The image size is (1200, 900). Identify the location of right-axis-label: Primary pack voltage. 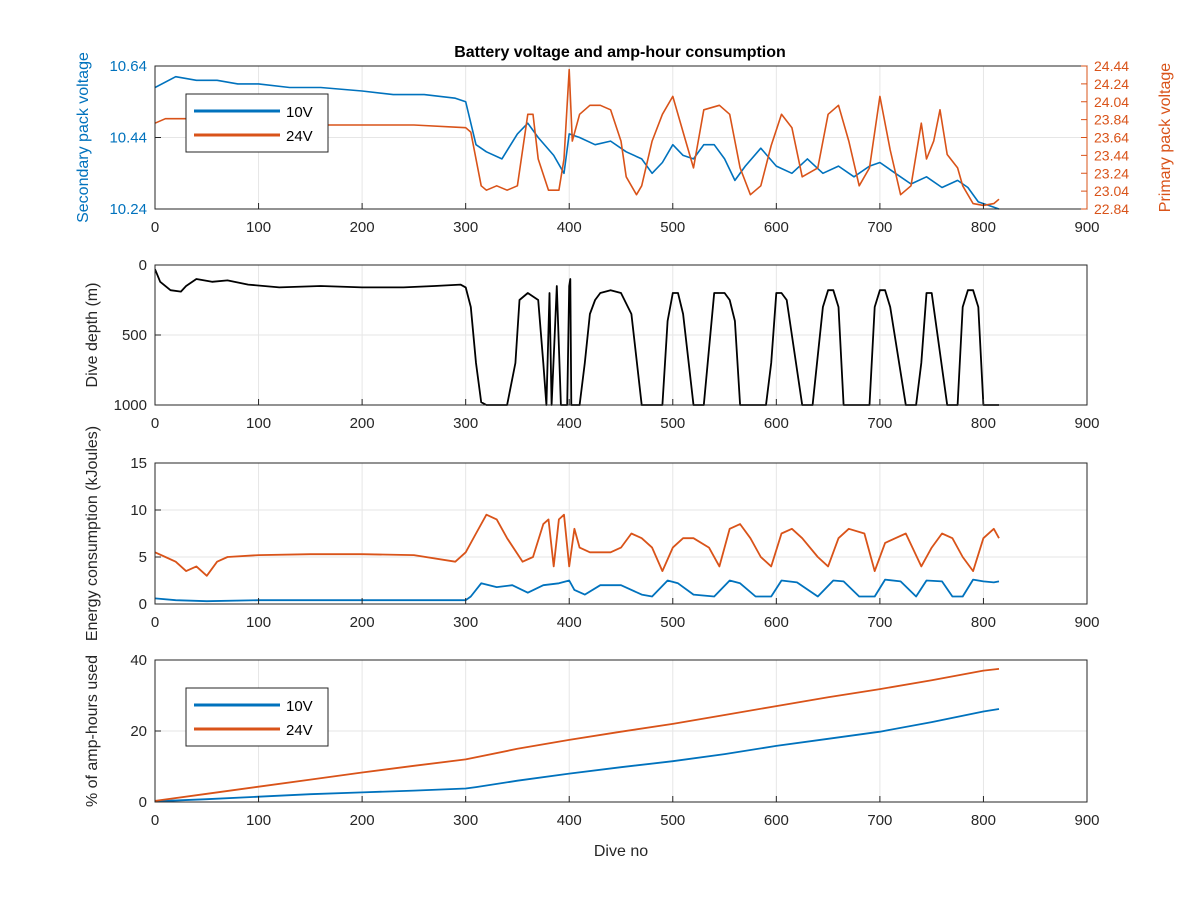
(1165, 137).